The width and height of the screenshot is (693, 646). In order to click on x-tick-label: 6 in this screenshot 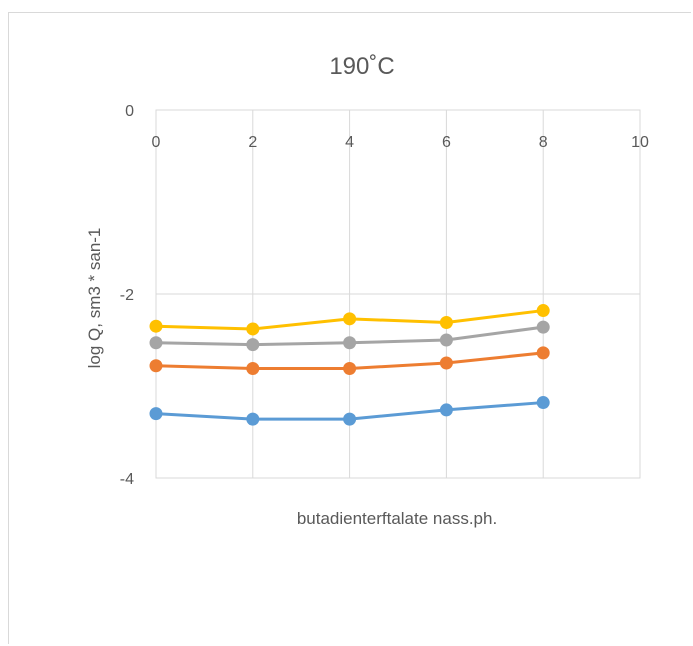, I will do `click(446, 142)`.